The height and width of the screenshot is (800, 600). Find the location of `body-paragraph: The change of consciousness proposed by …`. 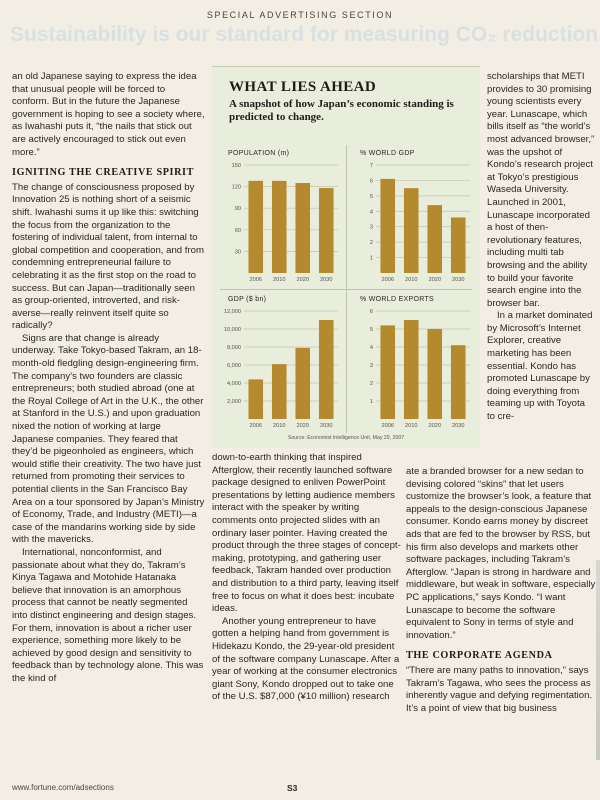

body-paragraph: The change of consciousness proposed by … is located at coordinates (108, 256).